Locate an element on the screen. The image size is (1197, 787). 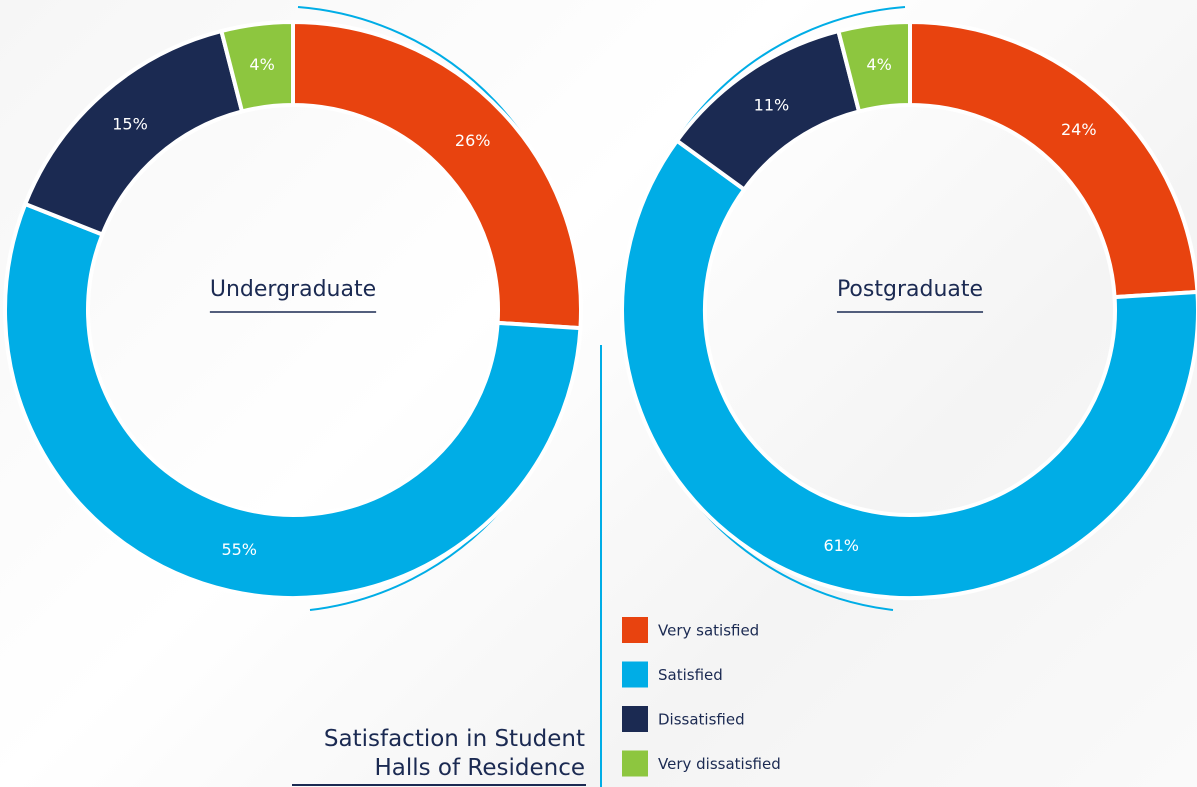
legend-label: Very dissatisfied is located at coordinates (719, 764).